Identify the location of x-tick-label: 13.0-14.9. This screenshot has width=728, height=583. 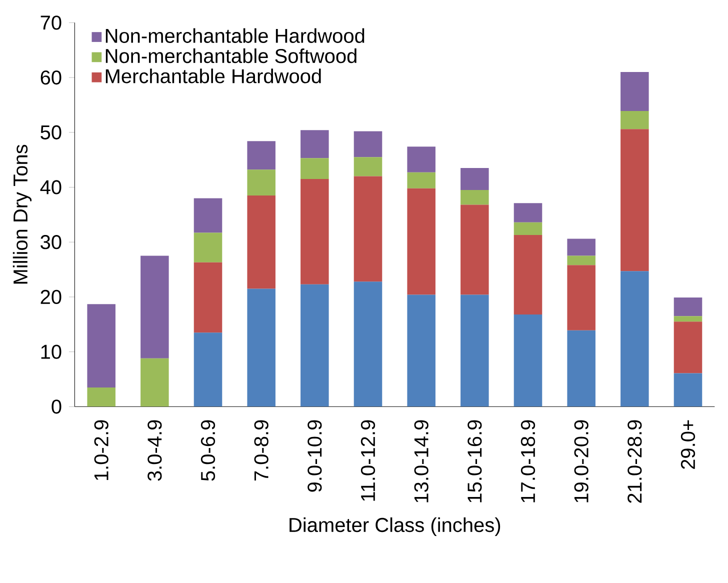
(421, 461).